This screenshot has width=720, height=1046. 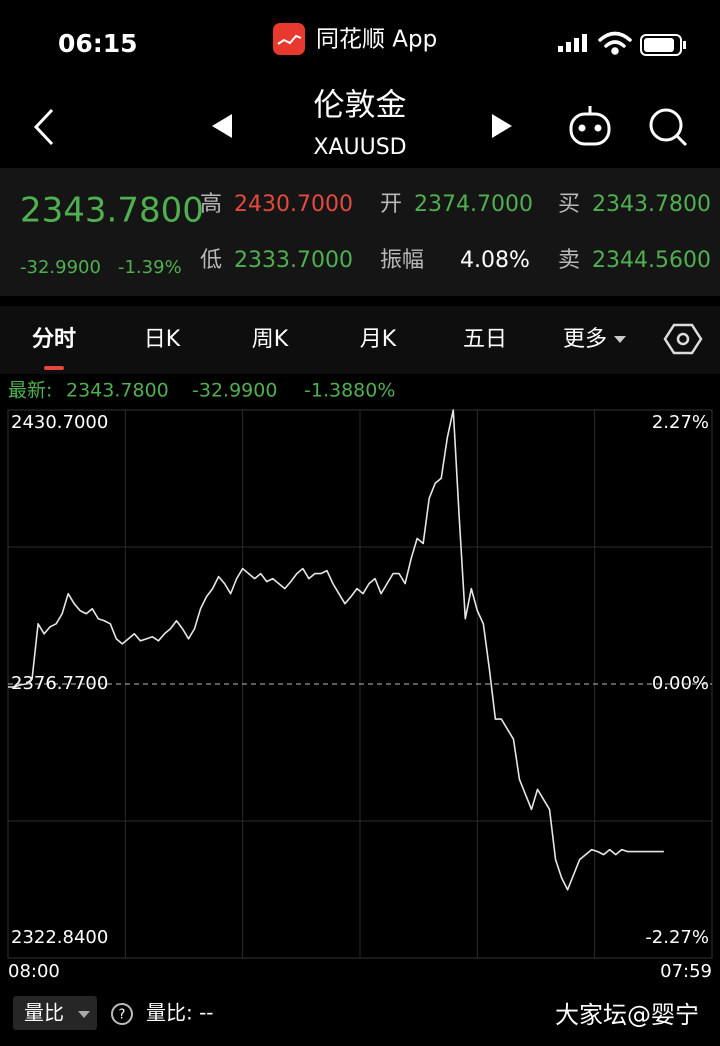 I want to click on quote-change-pct: -1.39%, so click(x=150, y=267).